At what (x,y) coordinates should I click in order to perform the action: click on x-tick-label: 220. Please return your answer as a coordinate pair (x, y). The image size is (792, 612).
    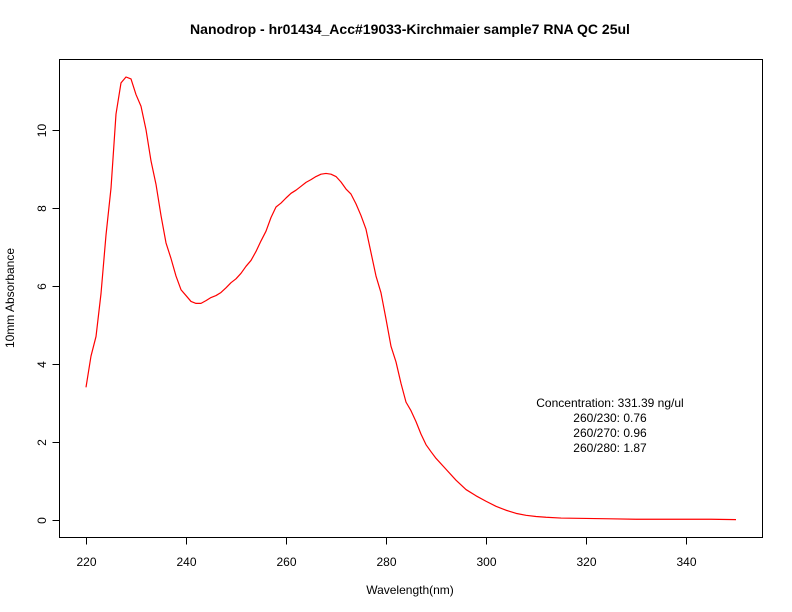
    Looking at the image, I should click on (86, 562).